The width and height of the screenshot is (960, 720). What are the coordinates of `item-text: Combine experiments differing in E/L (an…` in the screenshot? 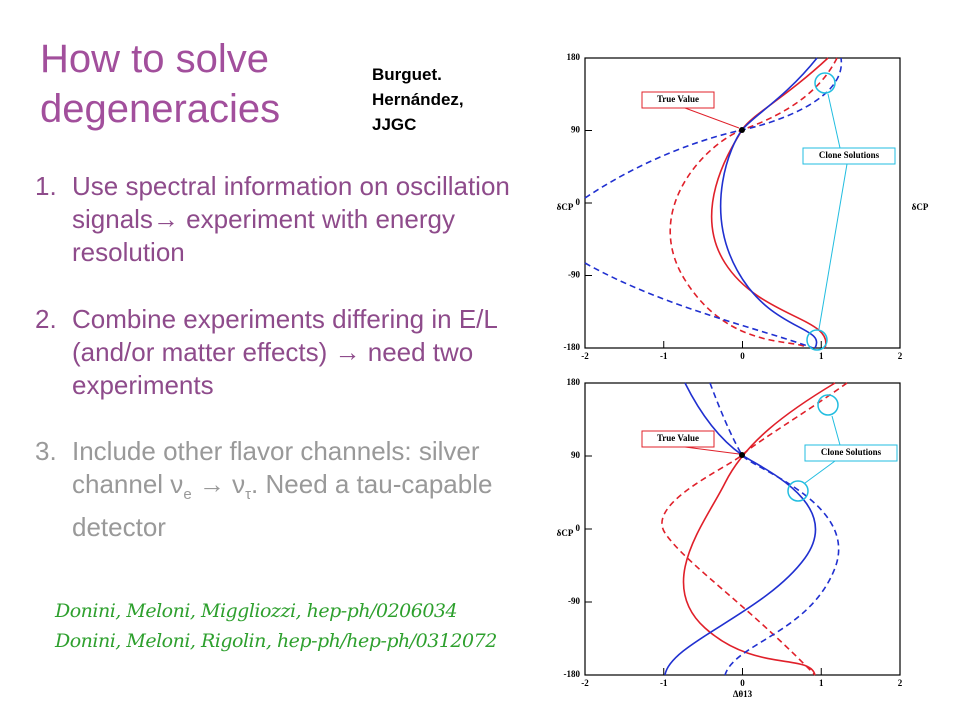 It's located at (284, 352).